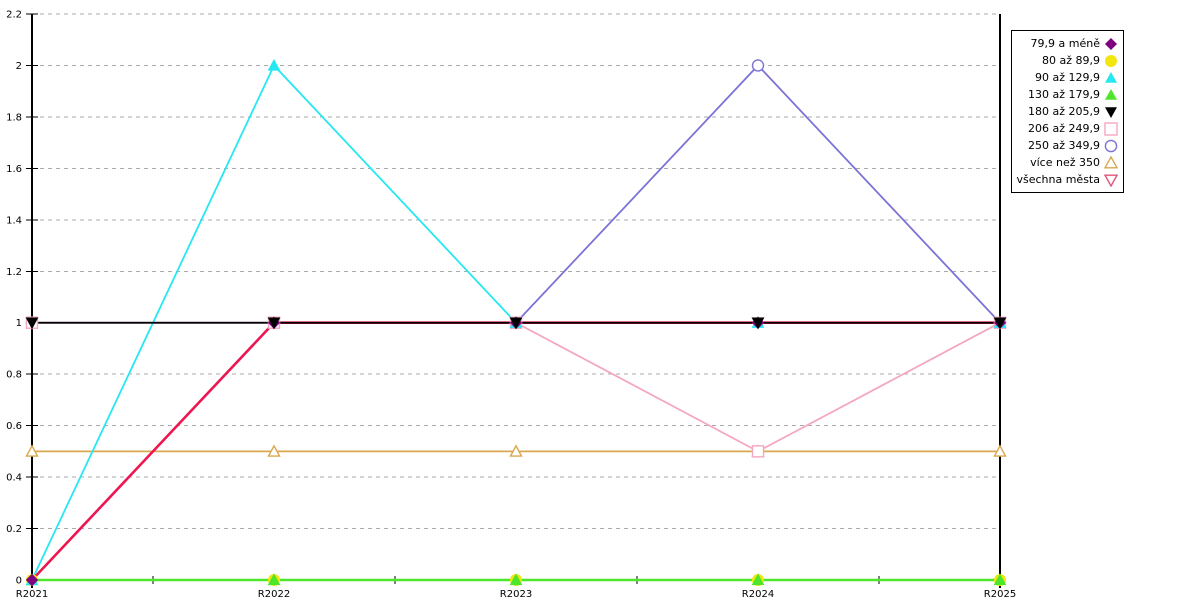  I want to click on legend-item-label: 80 až 89,9, so click(1071, 60).